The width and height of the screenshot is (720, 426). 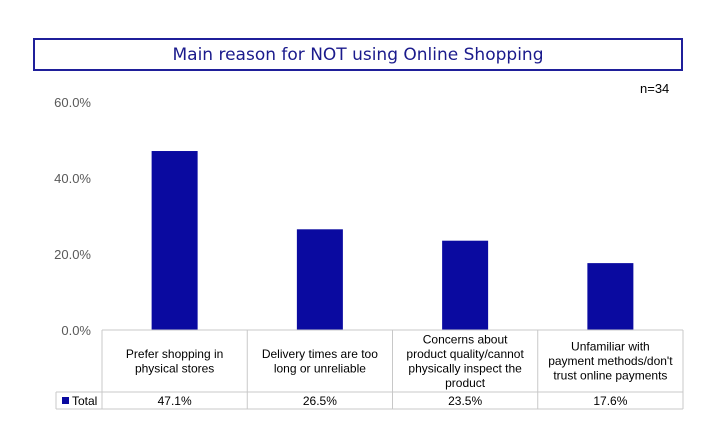 What do you see at coordinates (72, 102) in the screenshot?
I see `y-tick-label: 60.0%` at bounding box center [72, 102].